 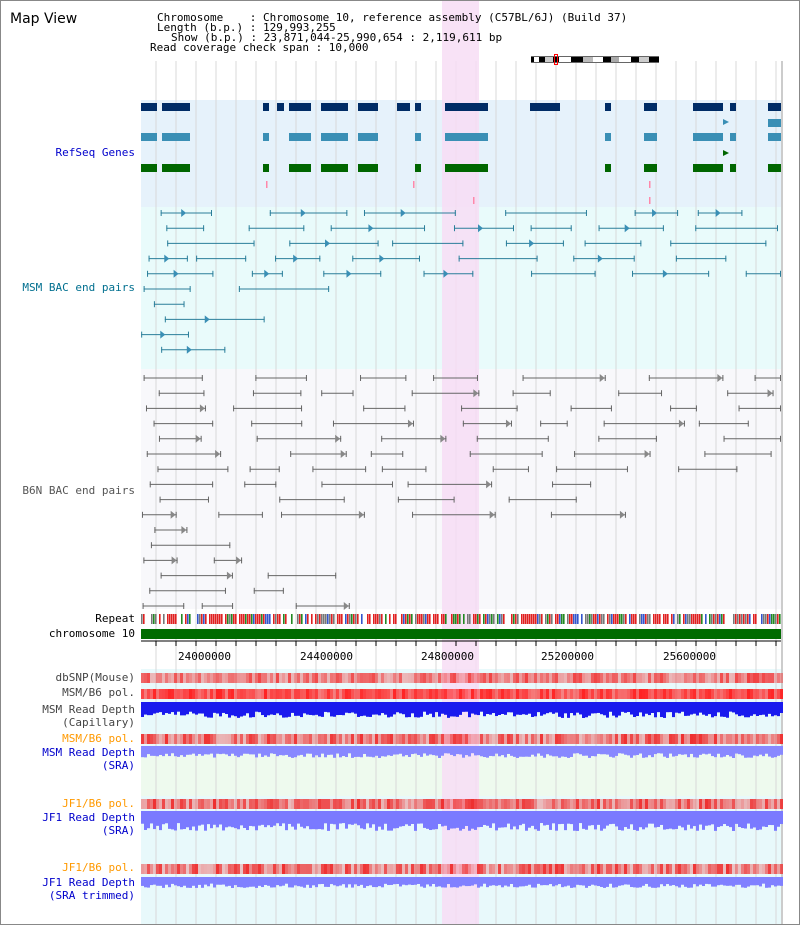 What do you see at coordinates (95, 152) in the screenshot?
I see `track-label-refseq-genes: RefSeq Genes` at bounding box center [95, 152].